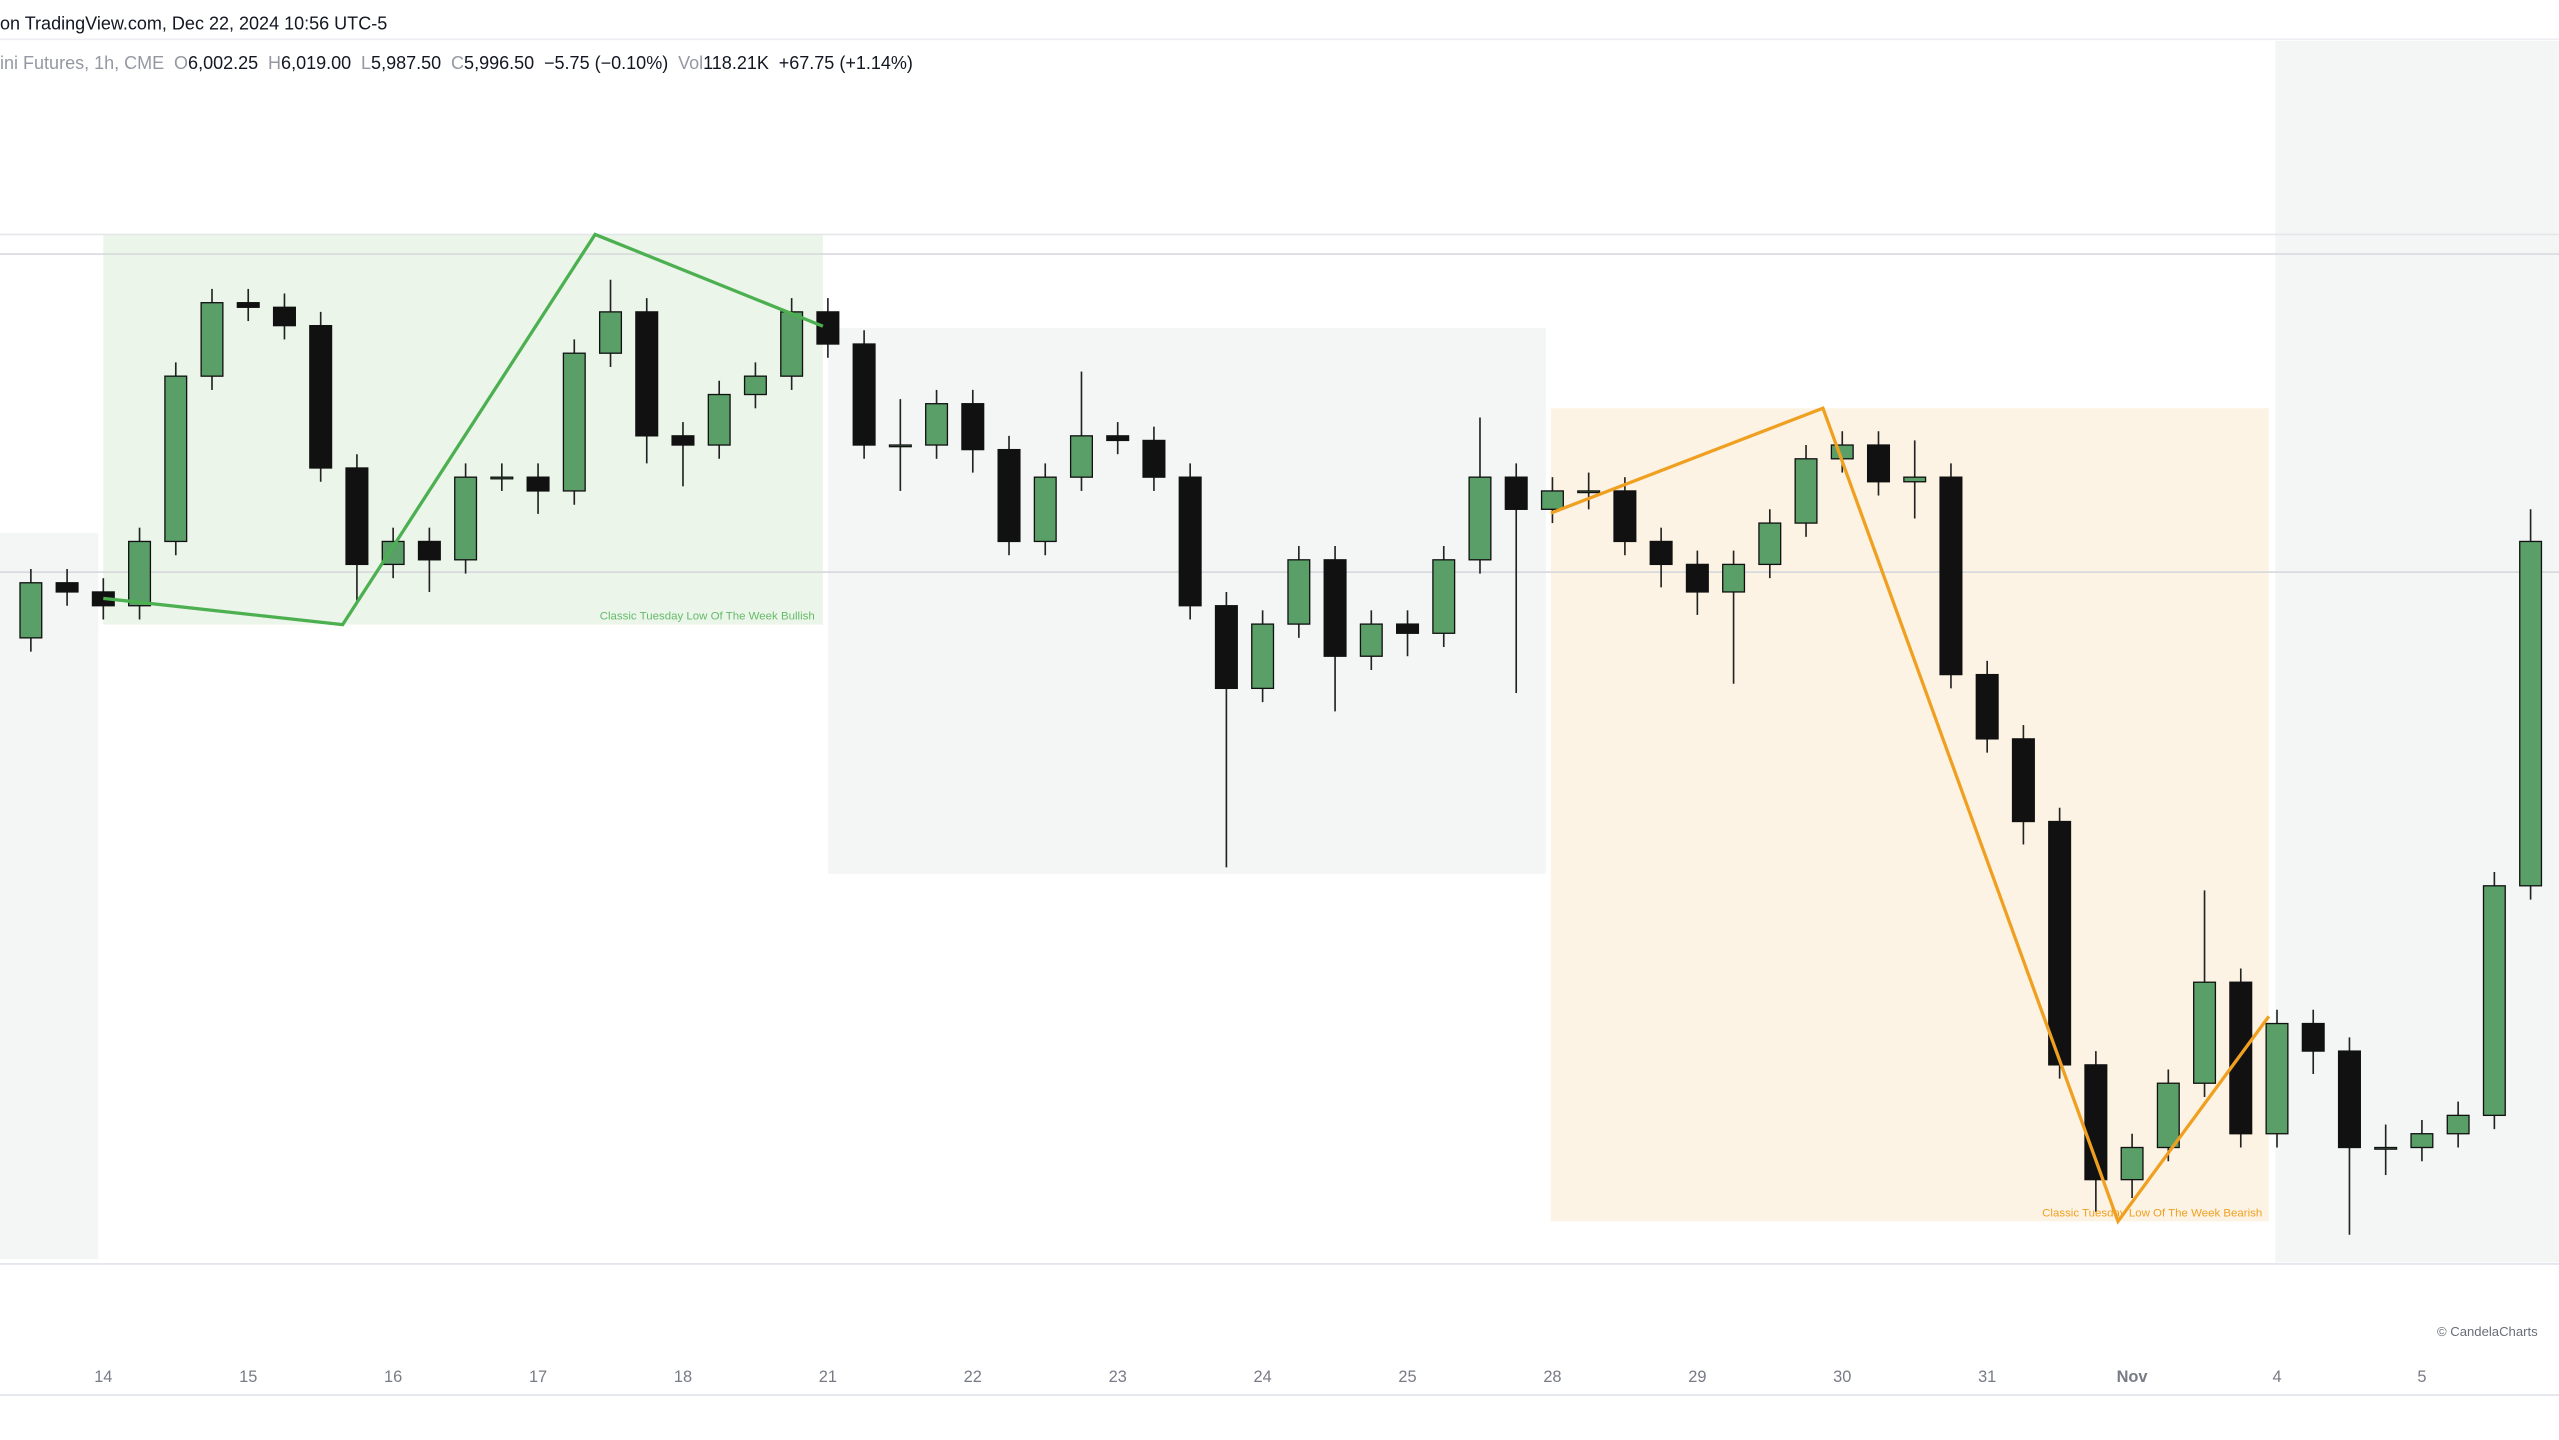  What do you see at coordinates (366, 63) in the screenshot?
I see `ohlc-label: L` at bounding box center [366, 63].